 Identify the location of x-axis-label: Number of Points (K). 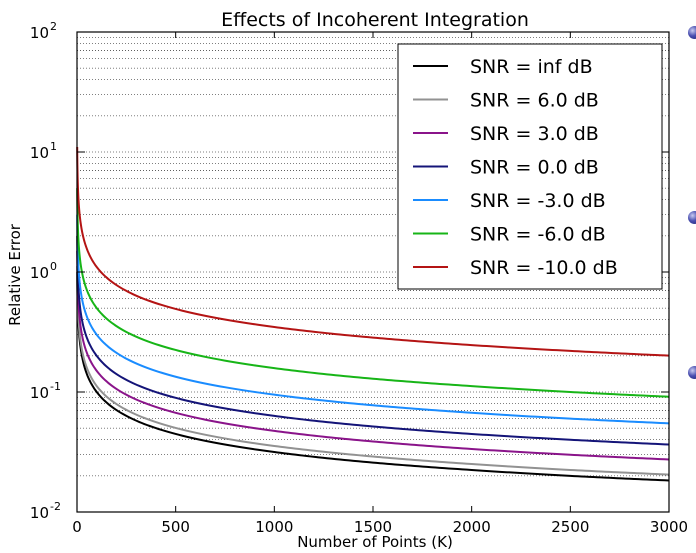
(375, 542).